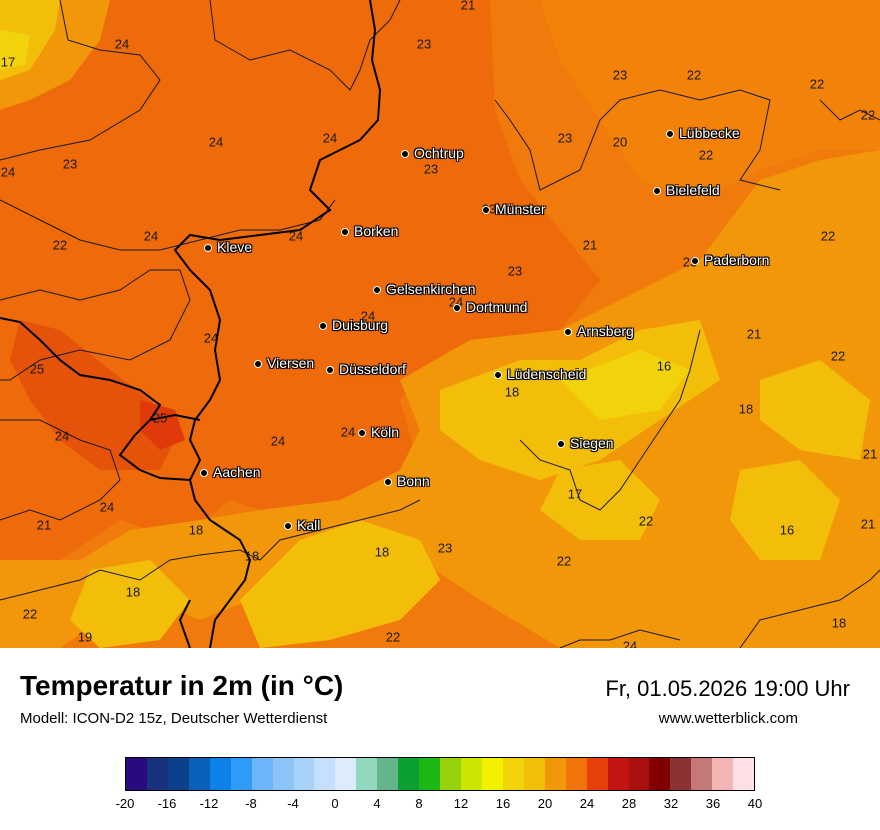 The image size is (880, 830). What do you see at coordinates (209, 803) in the screenshot?
I see `color-scale-tick: -12` at bounding box center [209, 803].